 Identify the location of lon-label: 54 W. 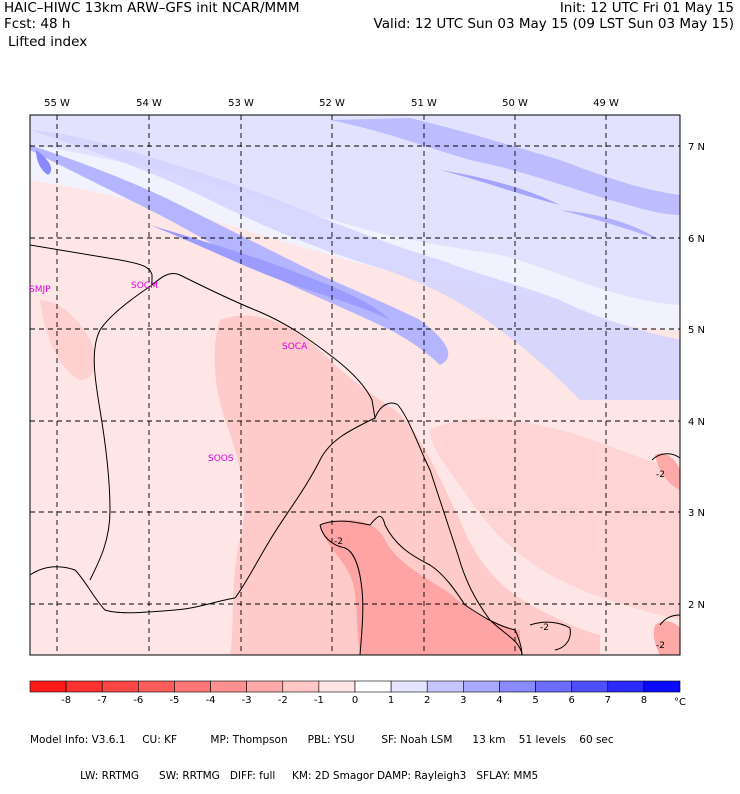
(149, 103).